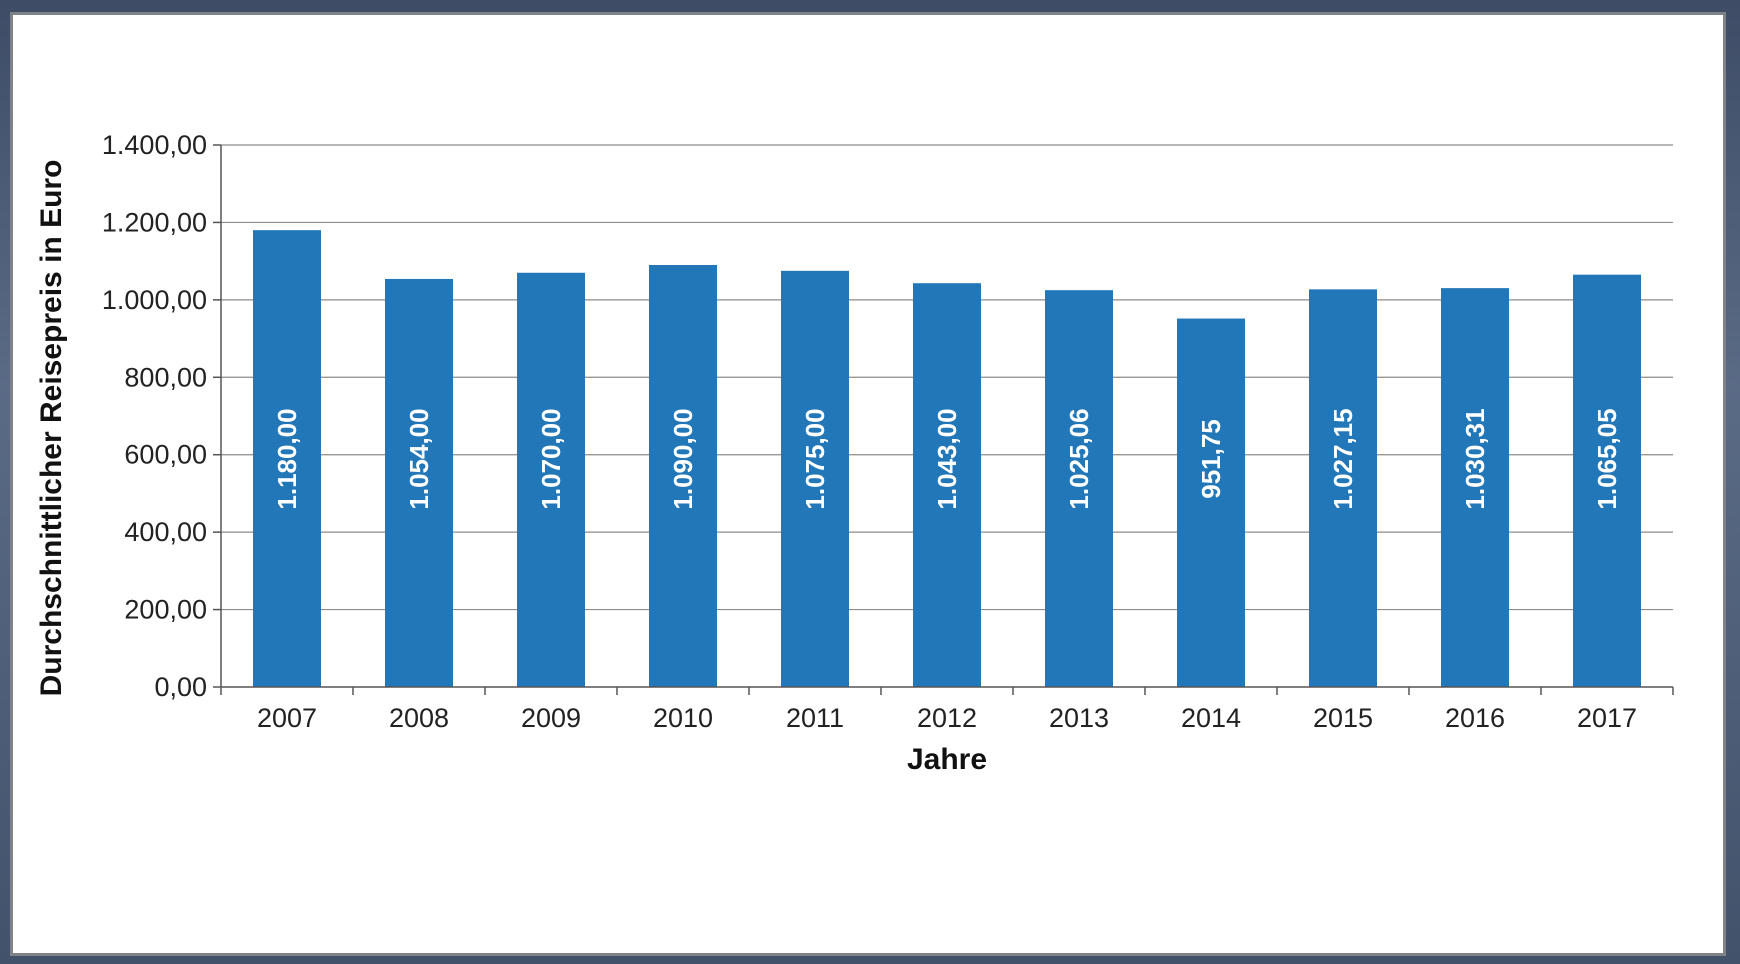  I want to click on x-axis-title: Jahre, so click(947, 759).